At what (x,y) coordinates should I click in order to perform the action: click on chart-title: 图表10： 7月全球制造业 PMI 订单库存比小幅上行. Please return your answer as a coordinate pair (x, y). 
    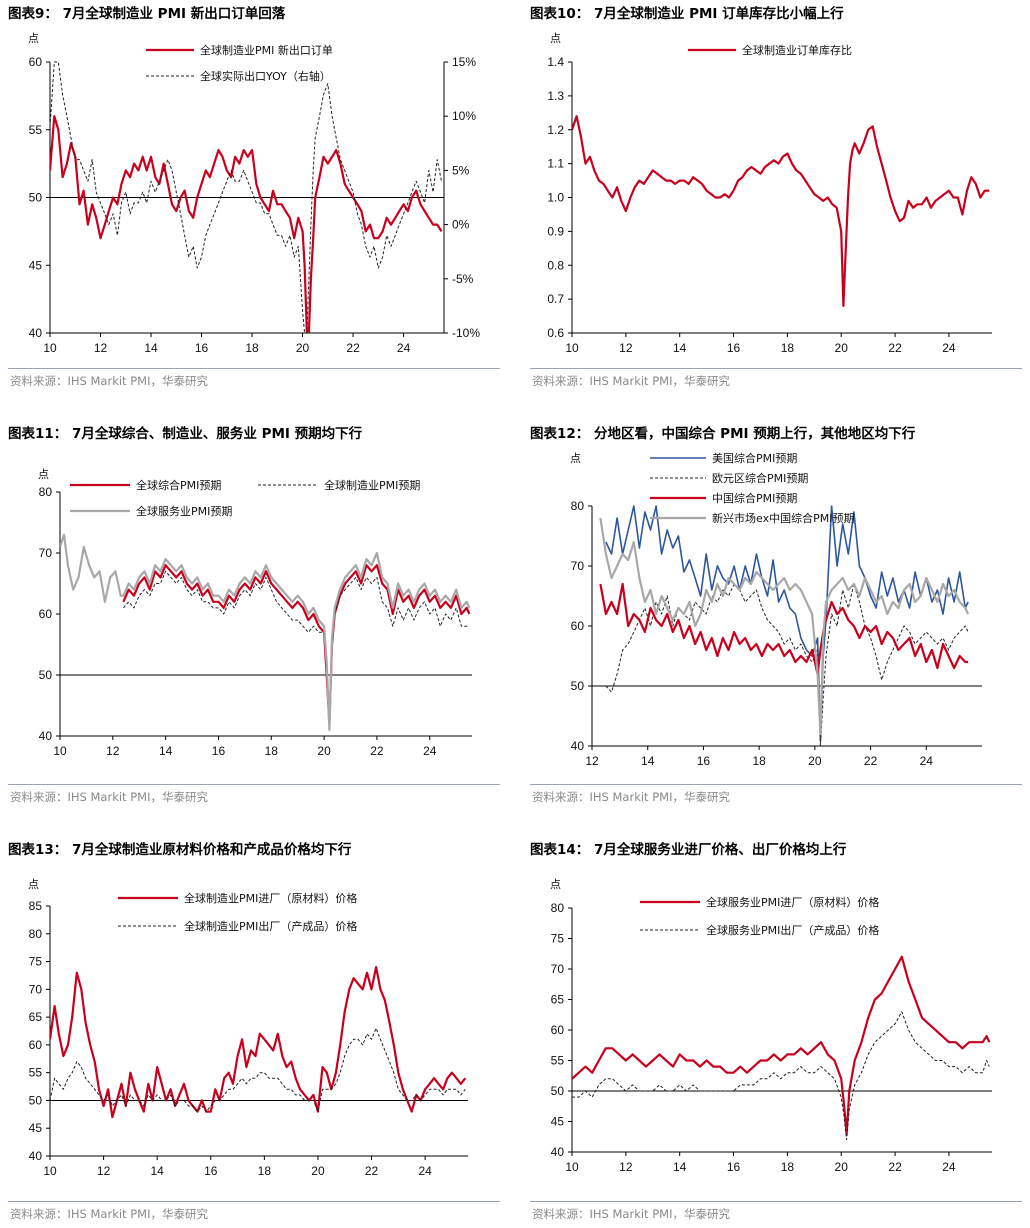
    Looking at the image, I should click on (687, 14).